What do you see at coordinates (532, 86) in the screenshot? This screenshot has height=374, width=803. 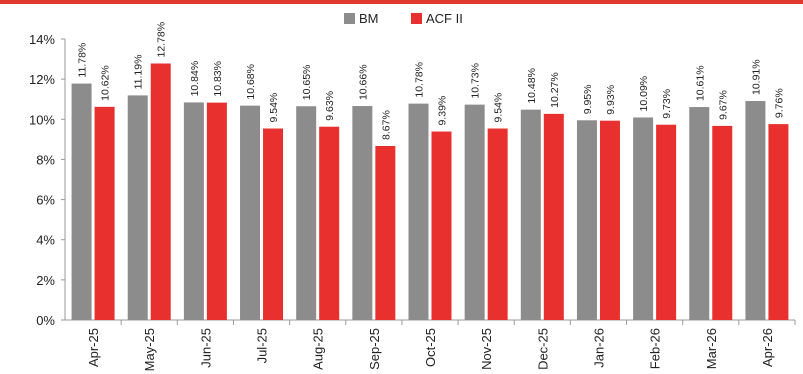 I see `data-label-bm: 10.48%` at bounding box center [532, 86].